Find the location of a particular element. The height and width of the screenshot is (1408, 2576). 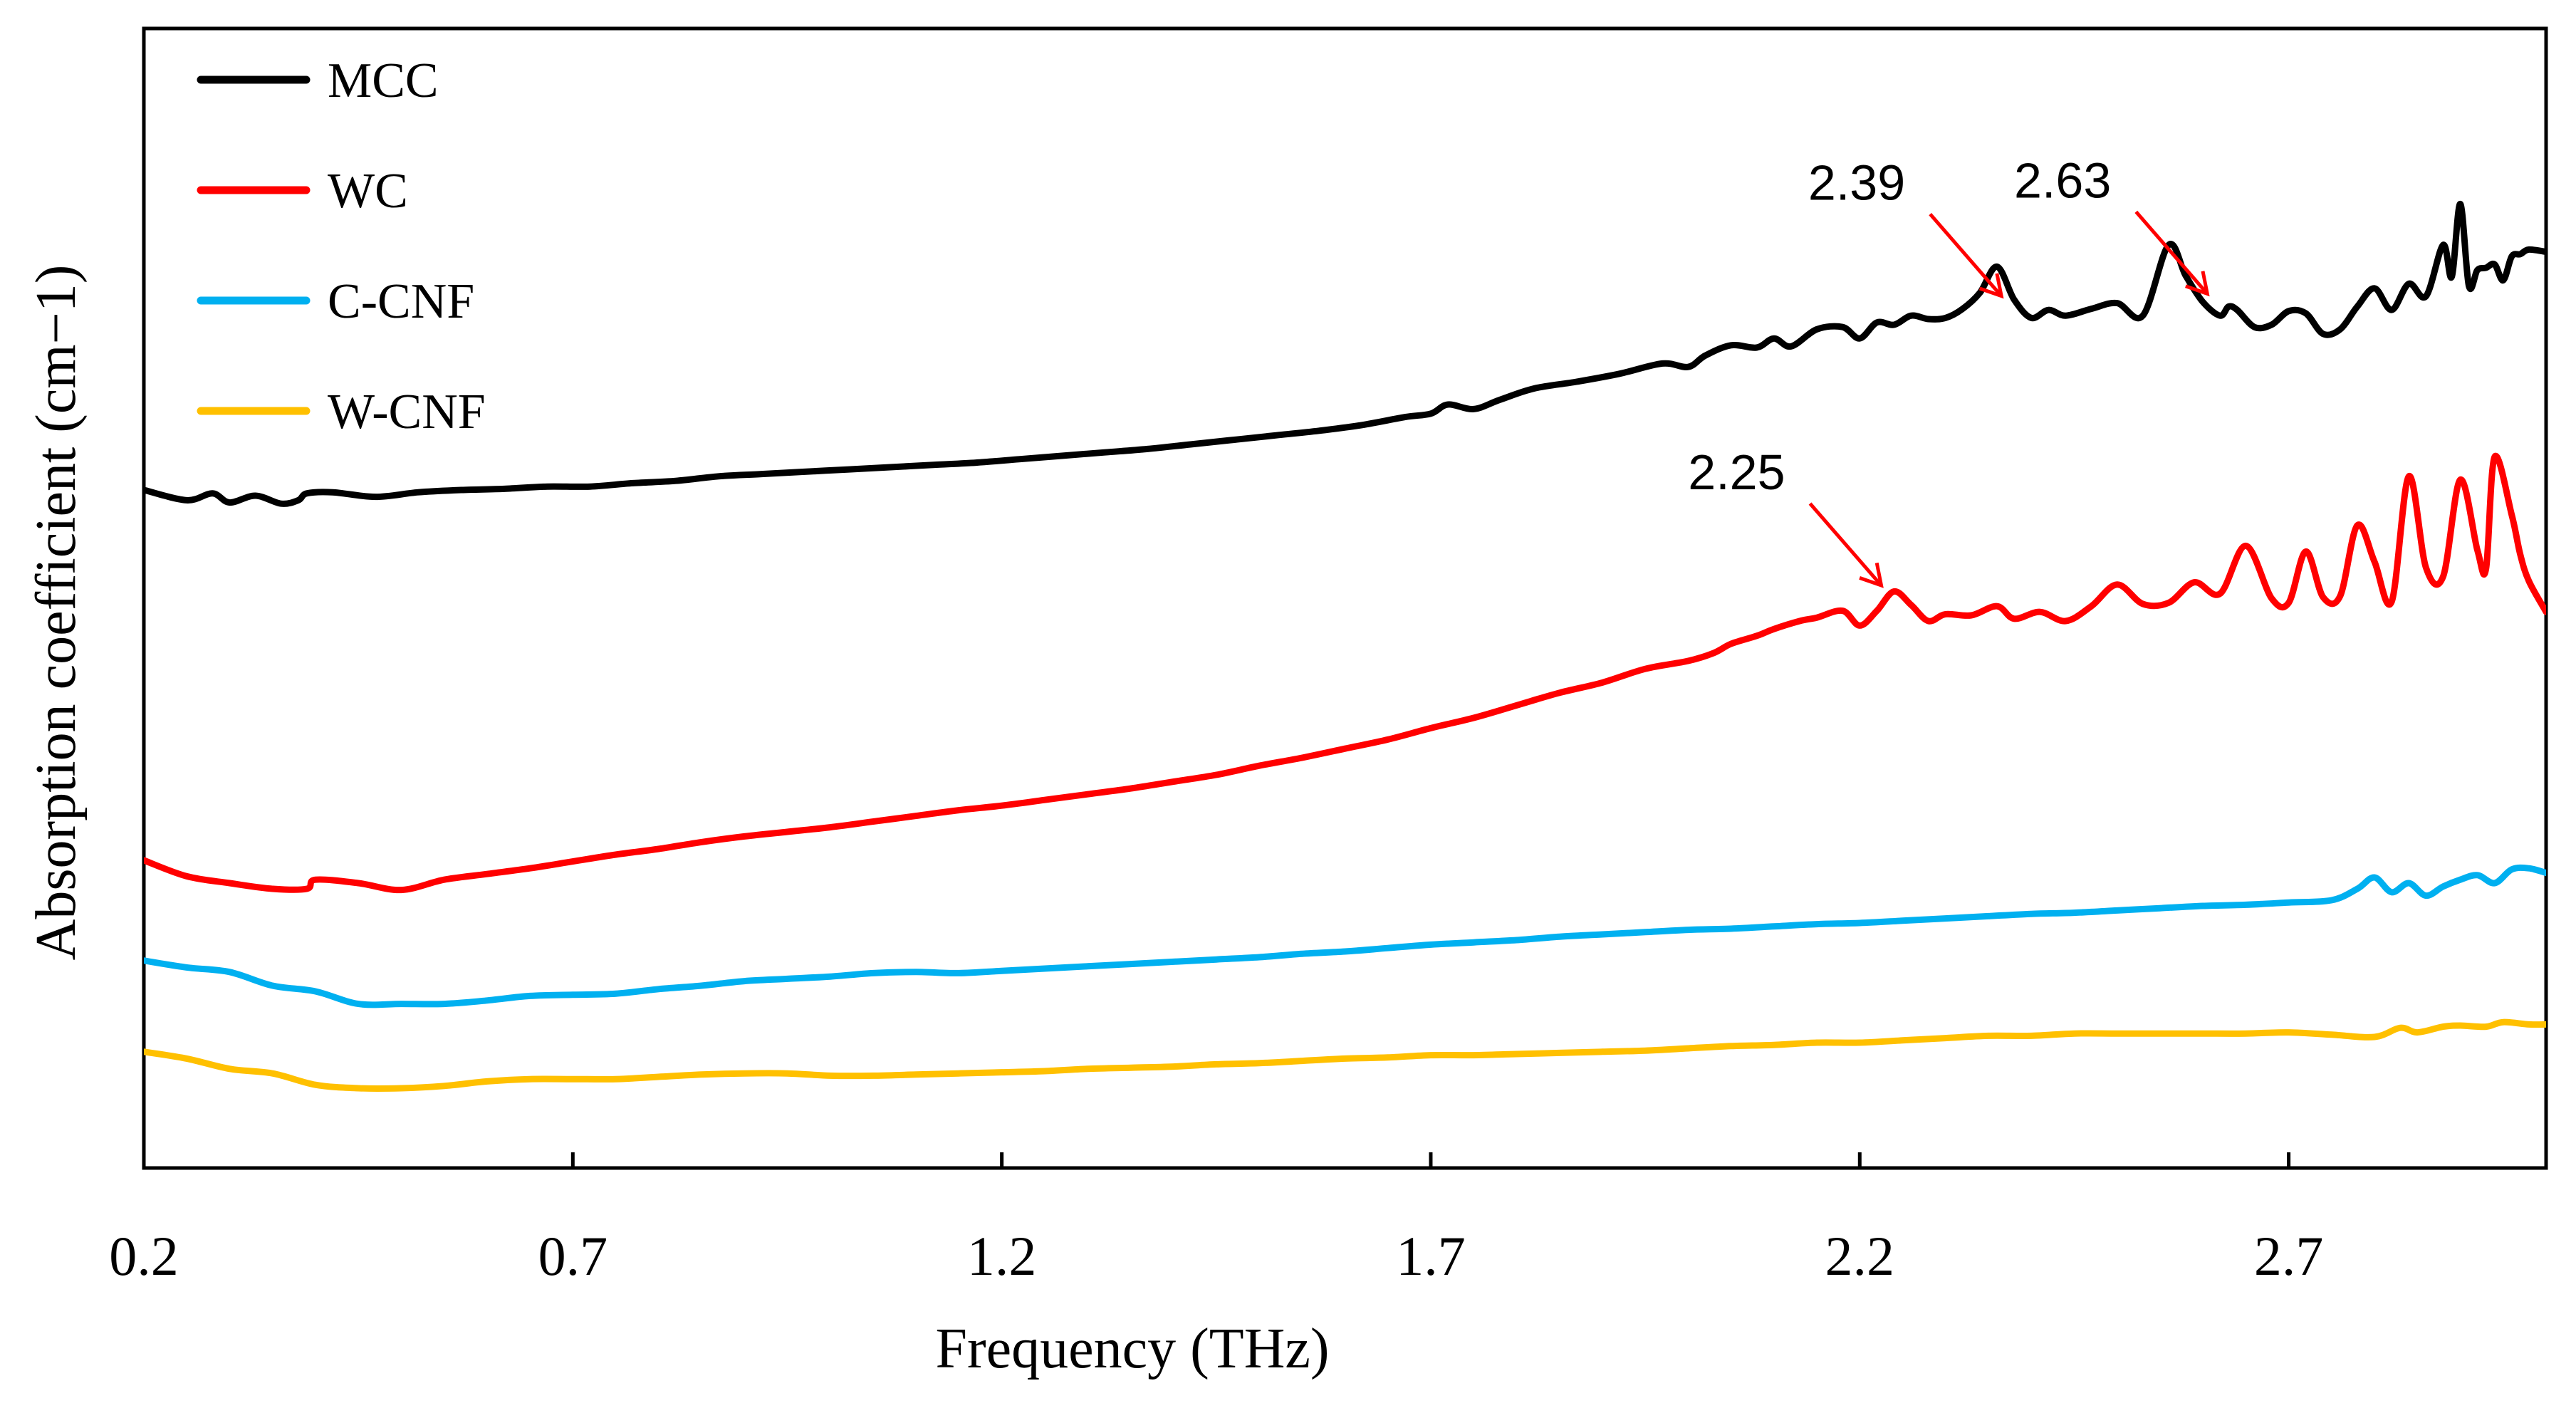

x-tick-label: 0.2 is located at coordinates (144, 1256).